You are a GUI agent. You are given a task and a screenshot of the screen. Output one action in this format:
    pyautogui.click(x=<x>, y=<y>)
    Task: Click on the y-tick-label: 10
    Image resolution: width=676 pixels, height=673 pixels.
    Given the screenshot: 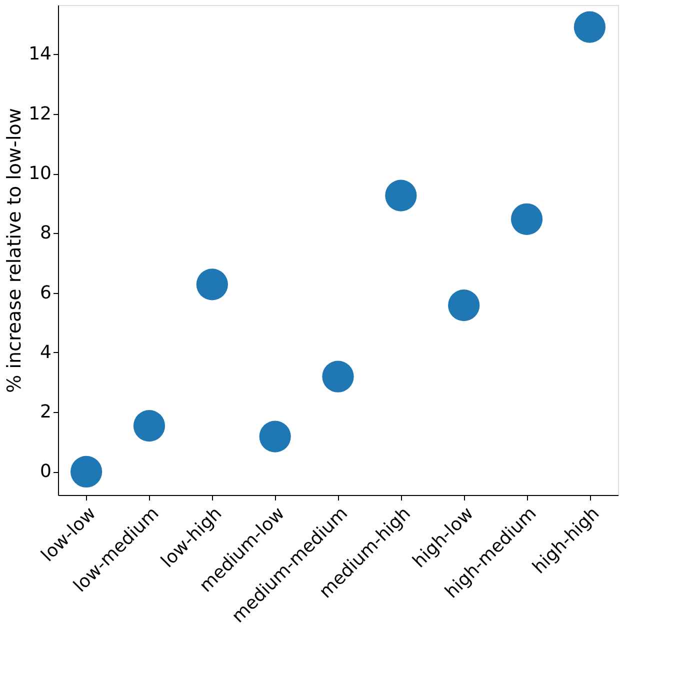 What is the action you would take?
    pyautogui.click(x=40, y=173)
    